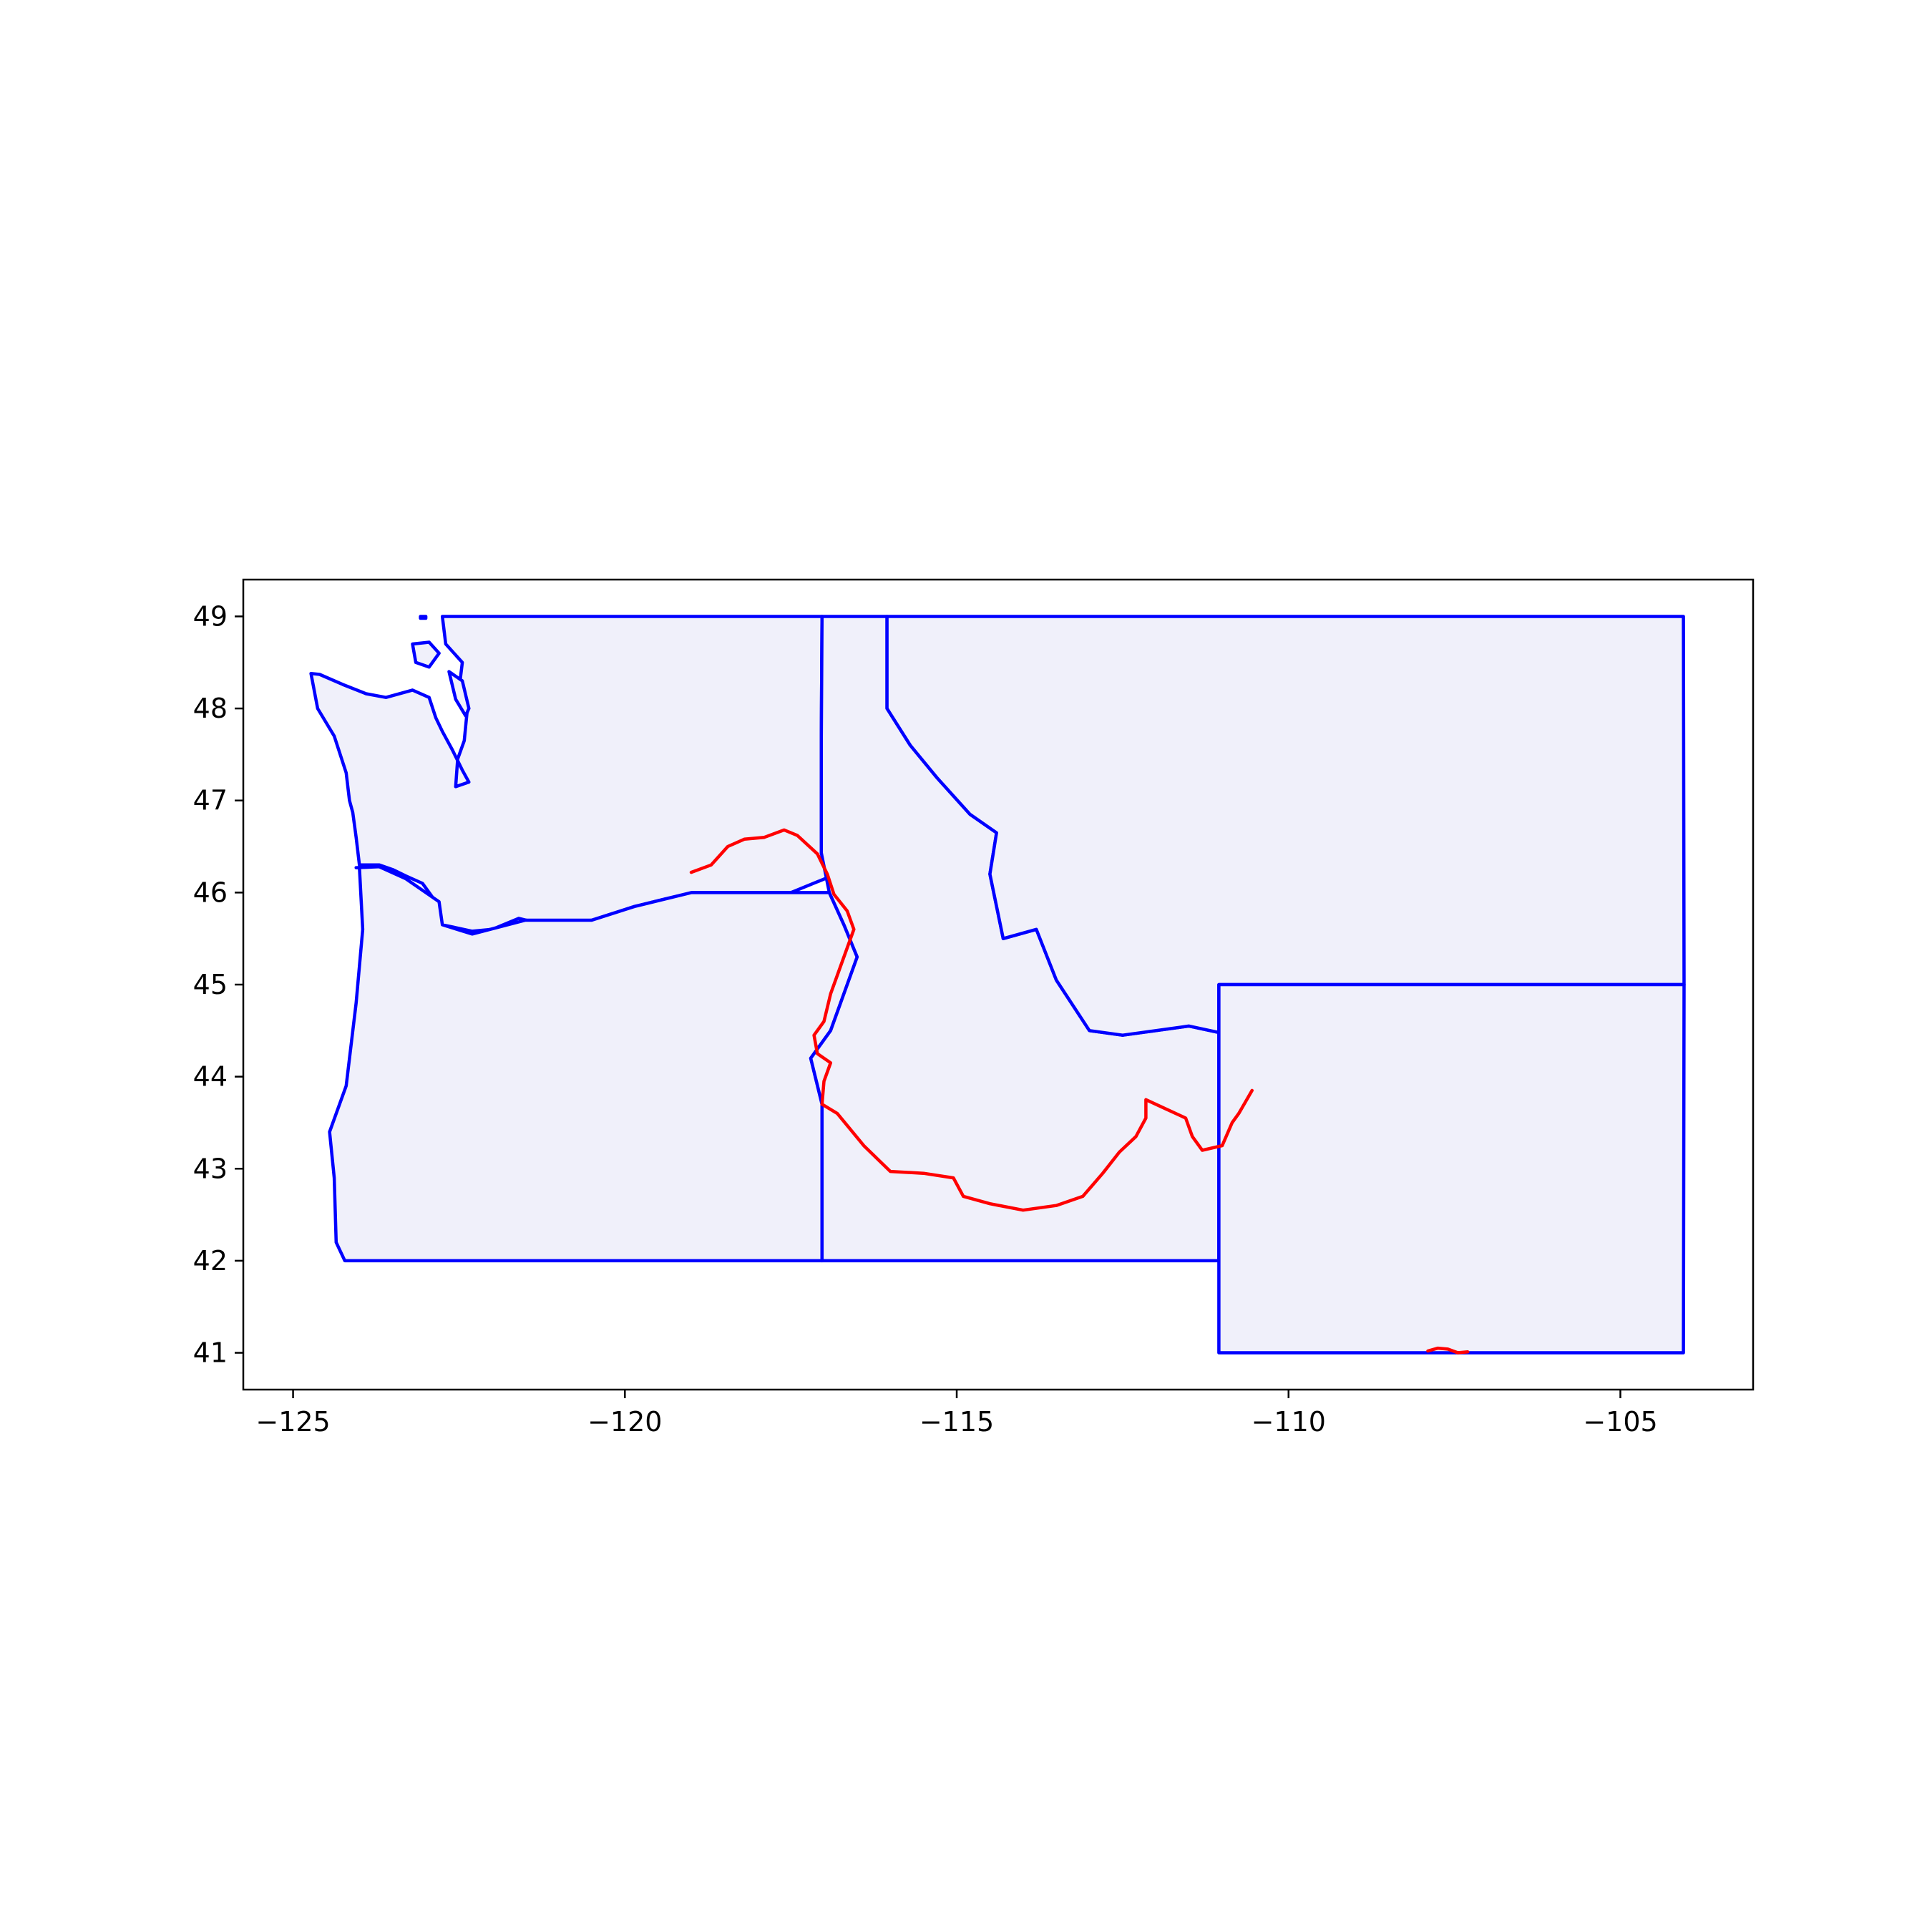  Describe the element at coordinates (1451, 1168) in the screenshot. I see `region-wyoming` at that location.